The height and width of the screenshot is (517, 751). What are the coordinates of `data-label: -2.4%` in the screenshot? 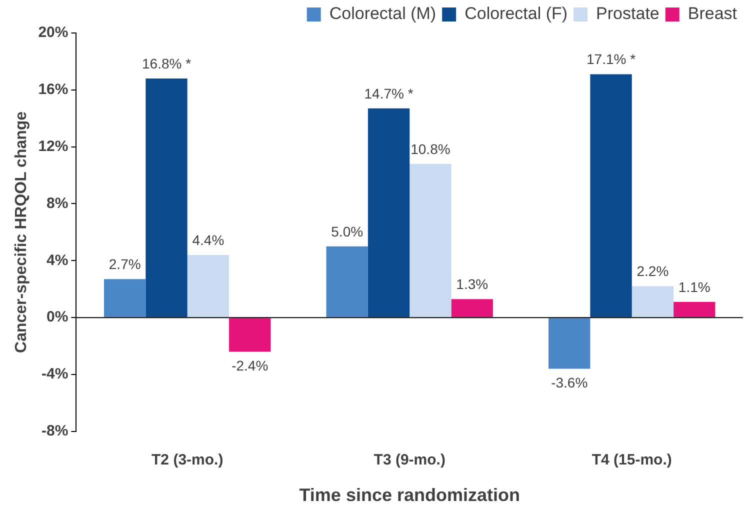 It's located at (250, 366).